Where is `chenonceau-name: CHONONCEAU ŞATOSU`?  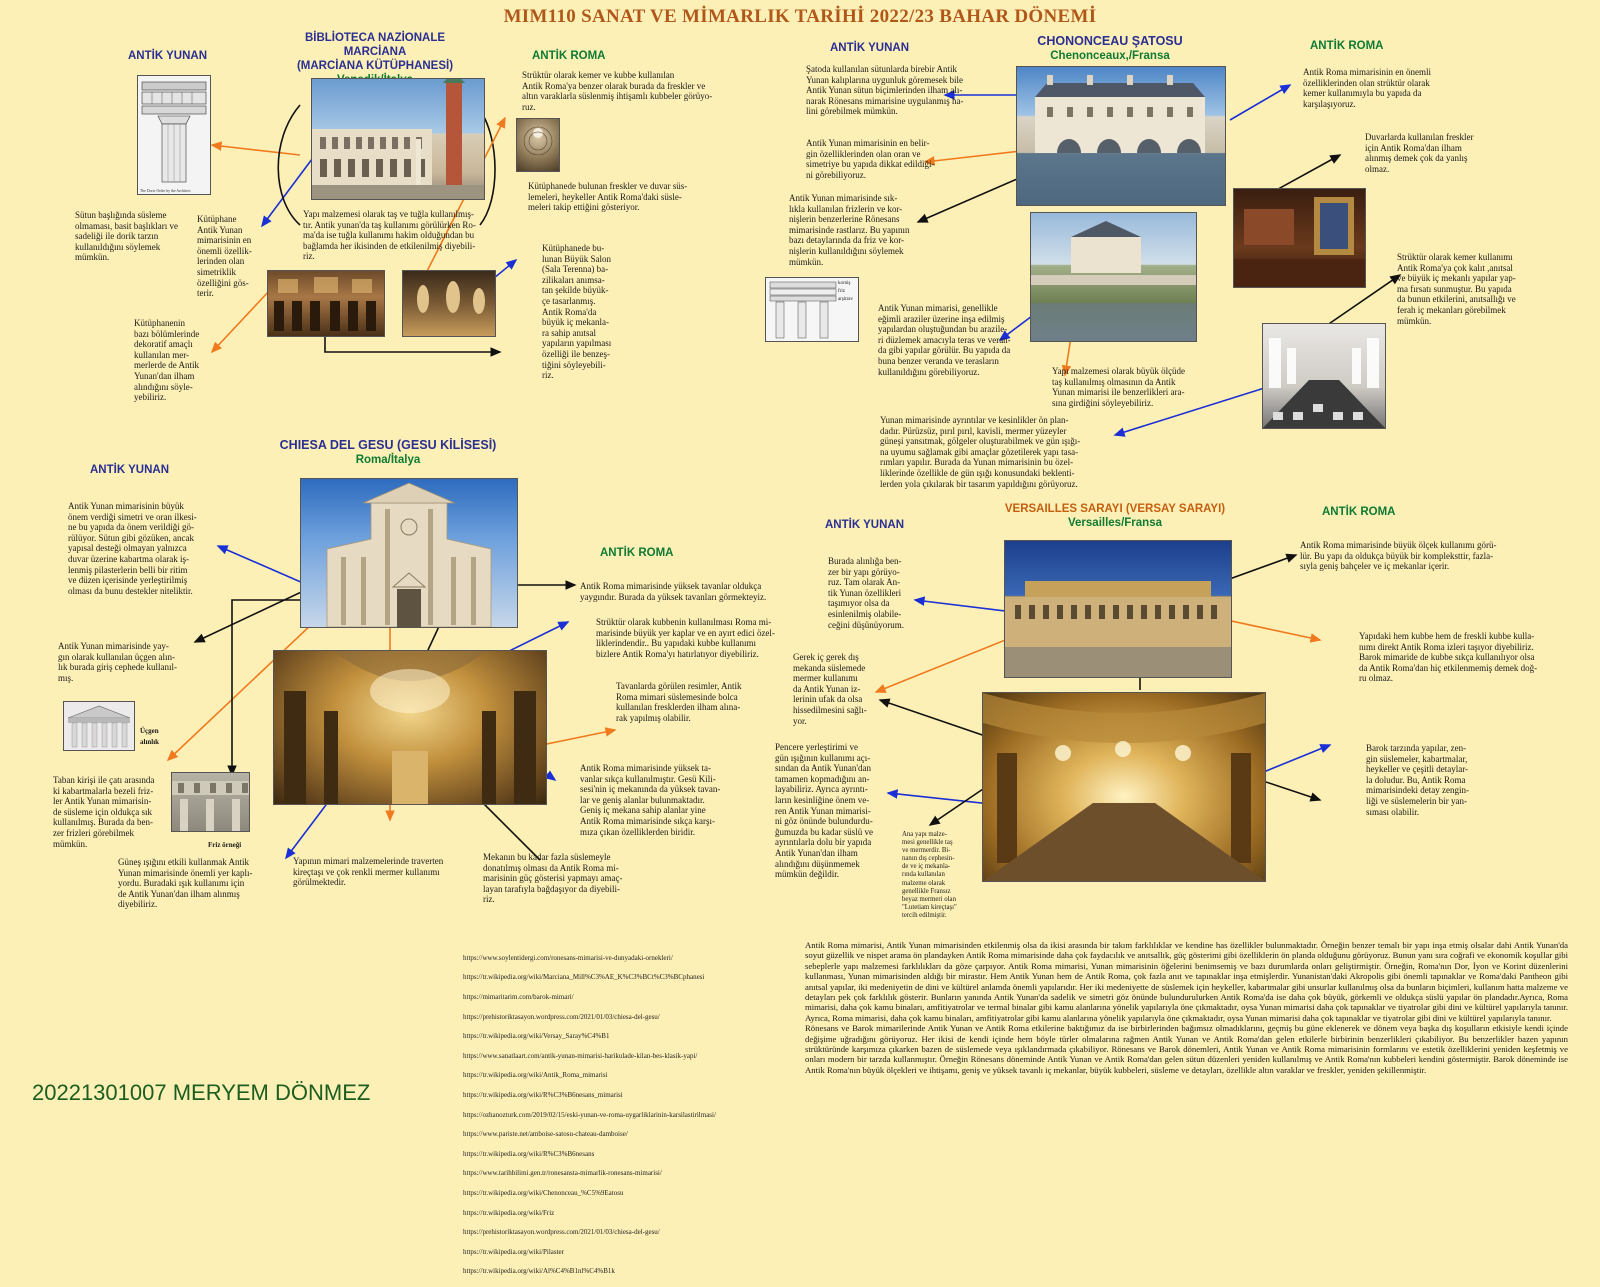
chenonceau-name: CHONONCEAU ŞATOSU is located at coordinates (1110, 41).